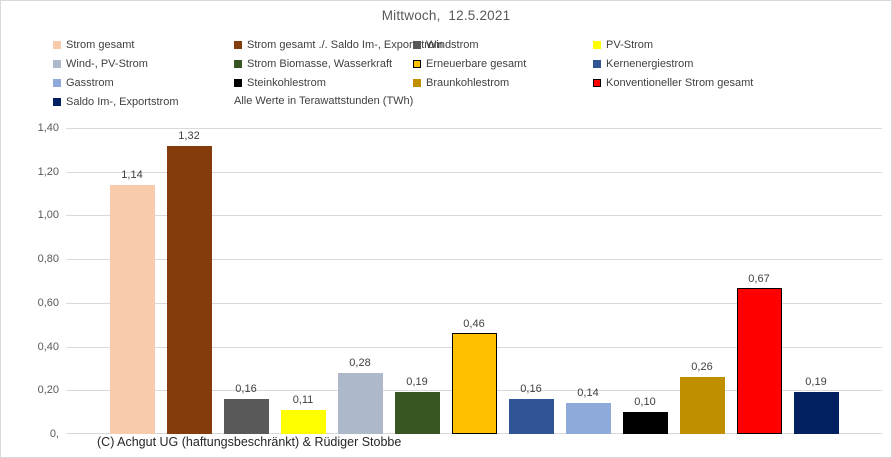 This screenshot has width=892, height=458. I want to click on legend-item: Wind-, PV-Strom, so click(100, 64).